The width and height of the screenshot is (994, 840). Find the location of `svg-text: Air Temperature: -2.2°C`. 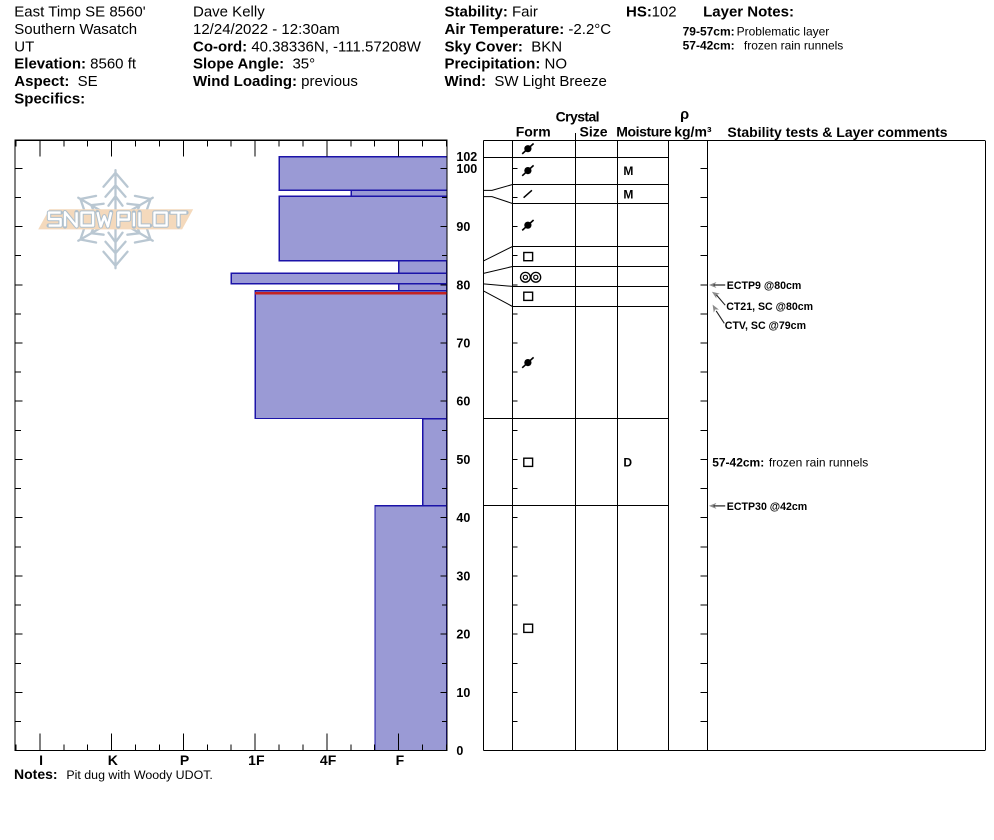

svg-text: Air Temperature: -2.2°C is located at coordinates (528, 29).